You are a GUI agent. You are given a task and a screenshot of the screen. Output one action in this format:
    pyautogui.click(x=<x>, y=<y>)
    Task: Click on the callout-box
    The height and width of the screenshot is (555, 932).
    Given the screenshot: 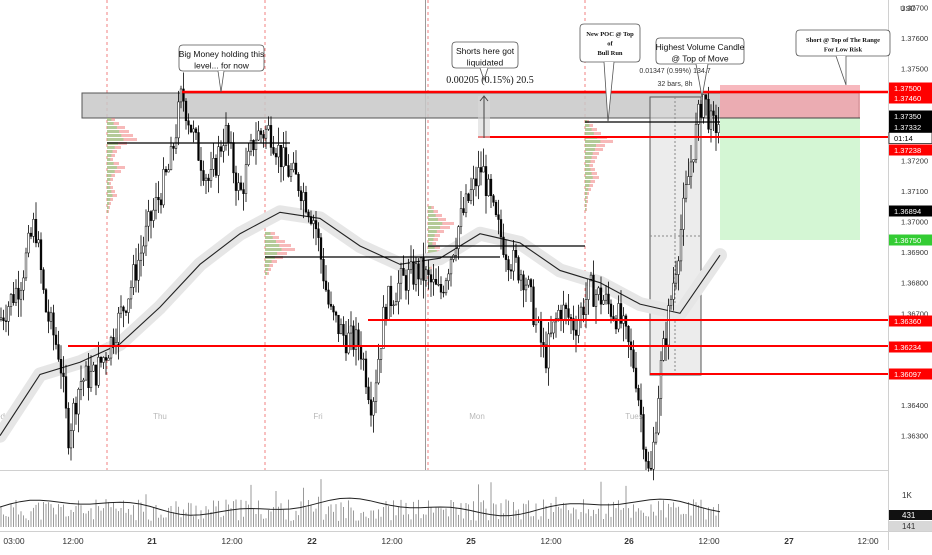 What is the action you would take?
    pyautogui.click(x=700, y=51)
    